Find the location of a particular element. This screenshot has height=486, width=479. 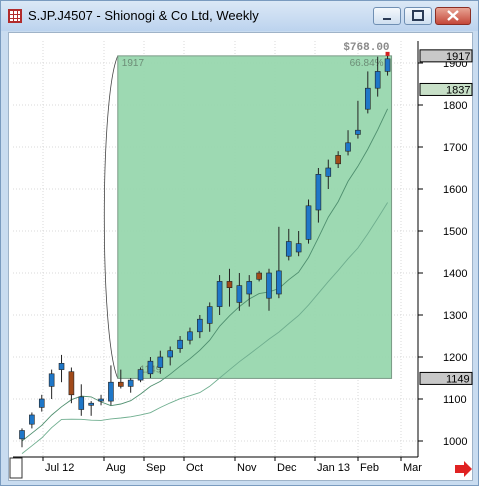

price-tick-label: 1800 is located at coordinates (455, 106).